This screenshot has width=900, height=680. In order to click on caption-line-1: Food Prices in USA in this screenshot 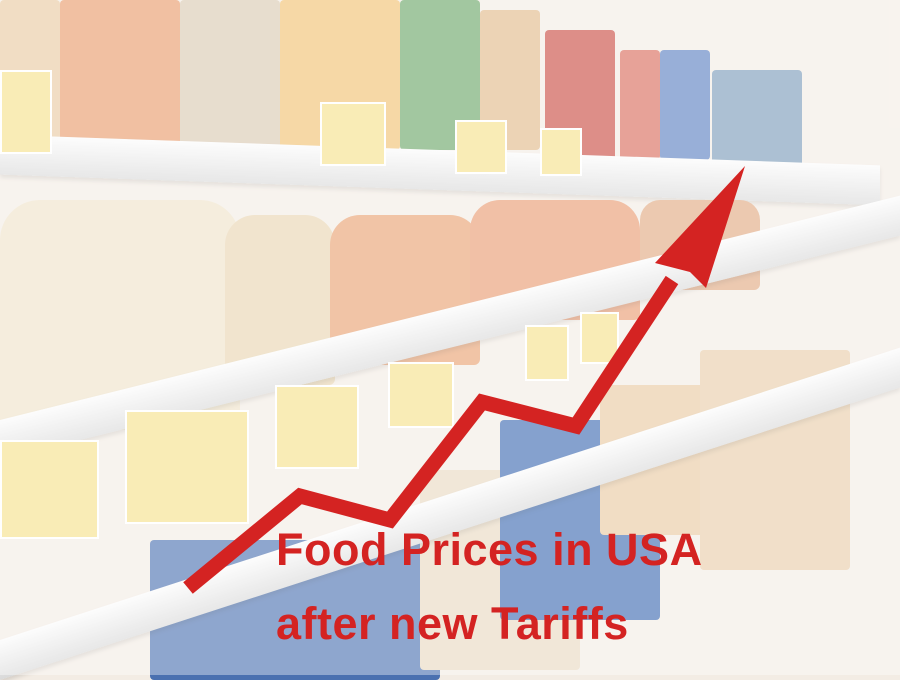, I will do `click(489, 549)`.